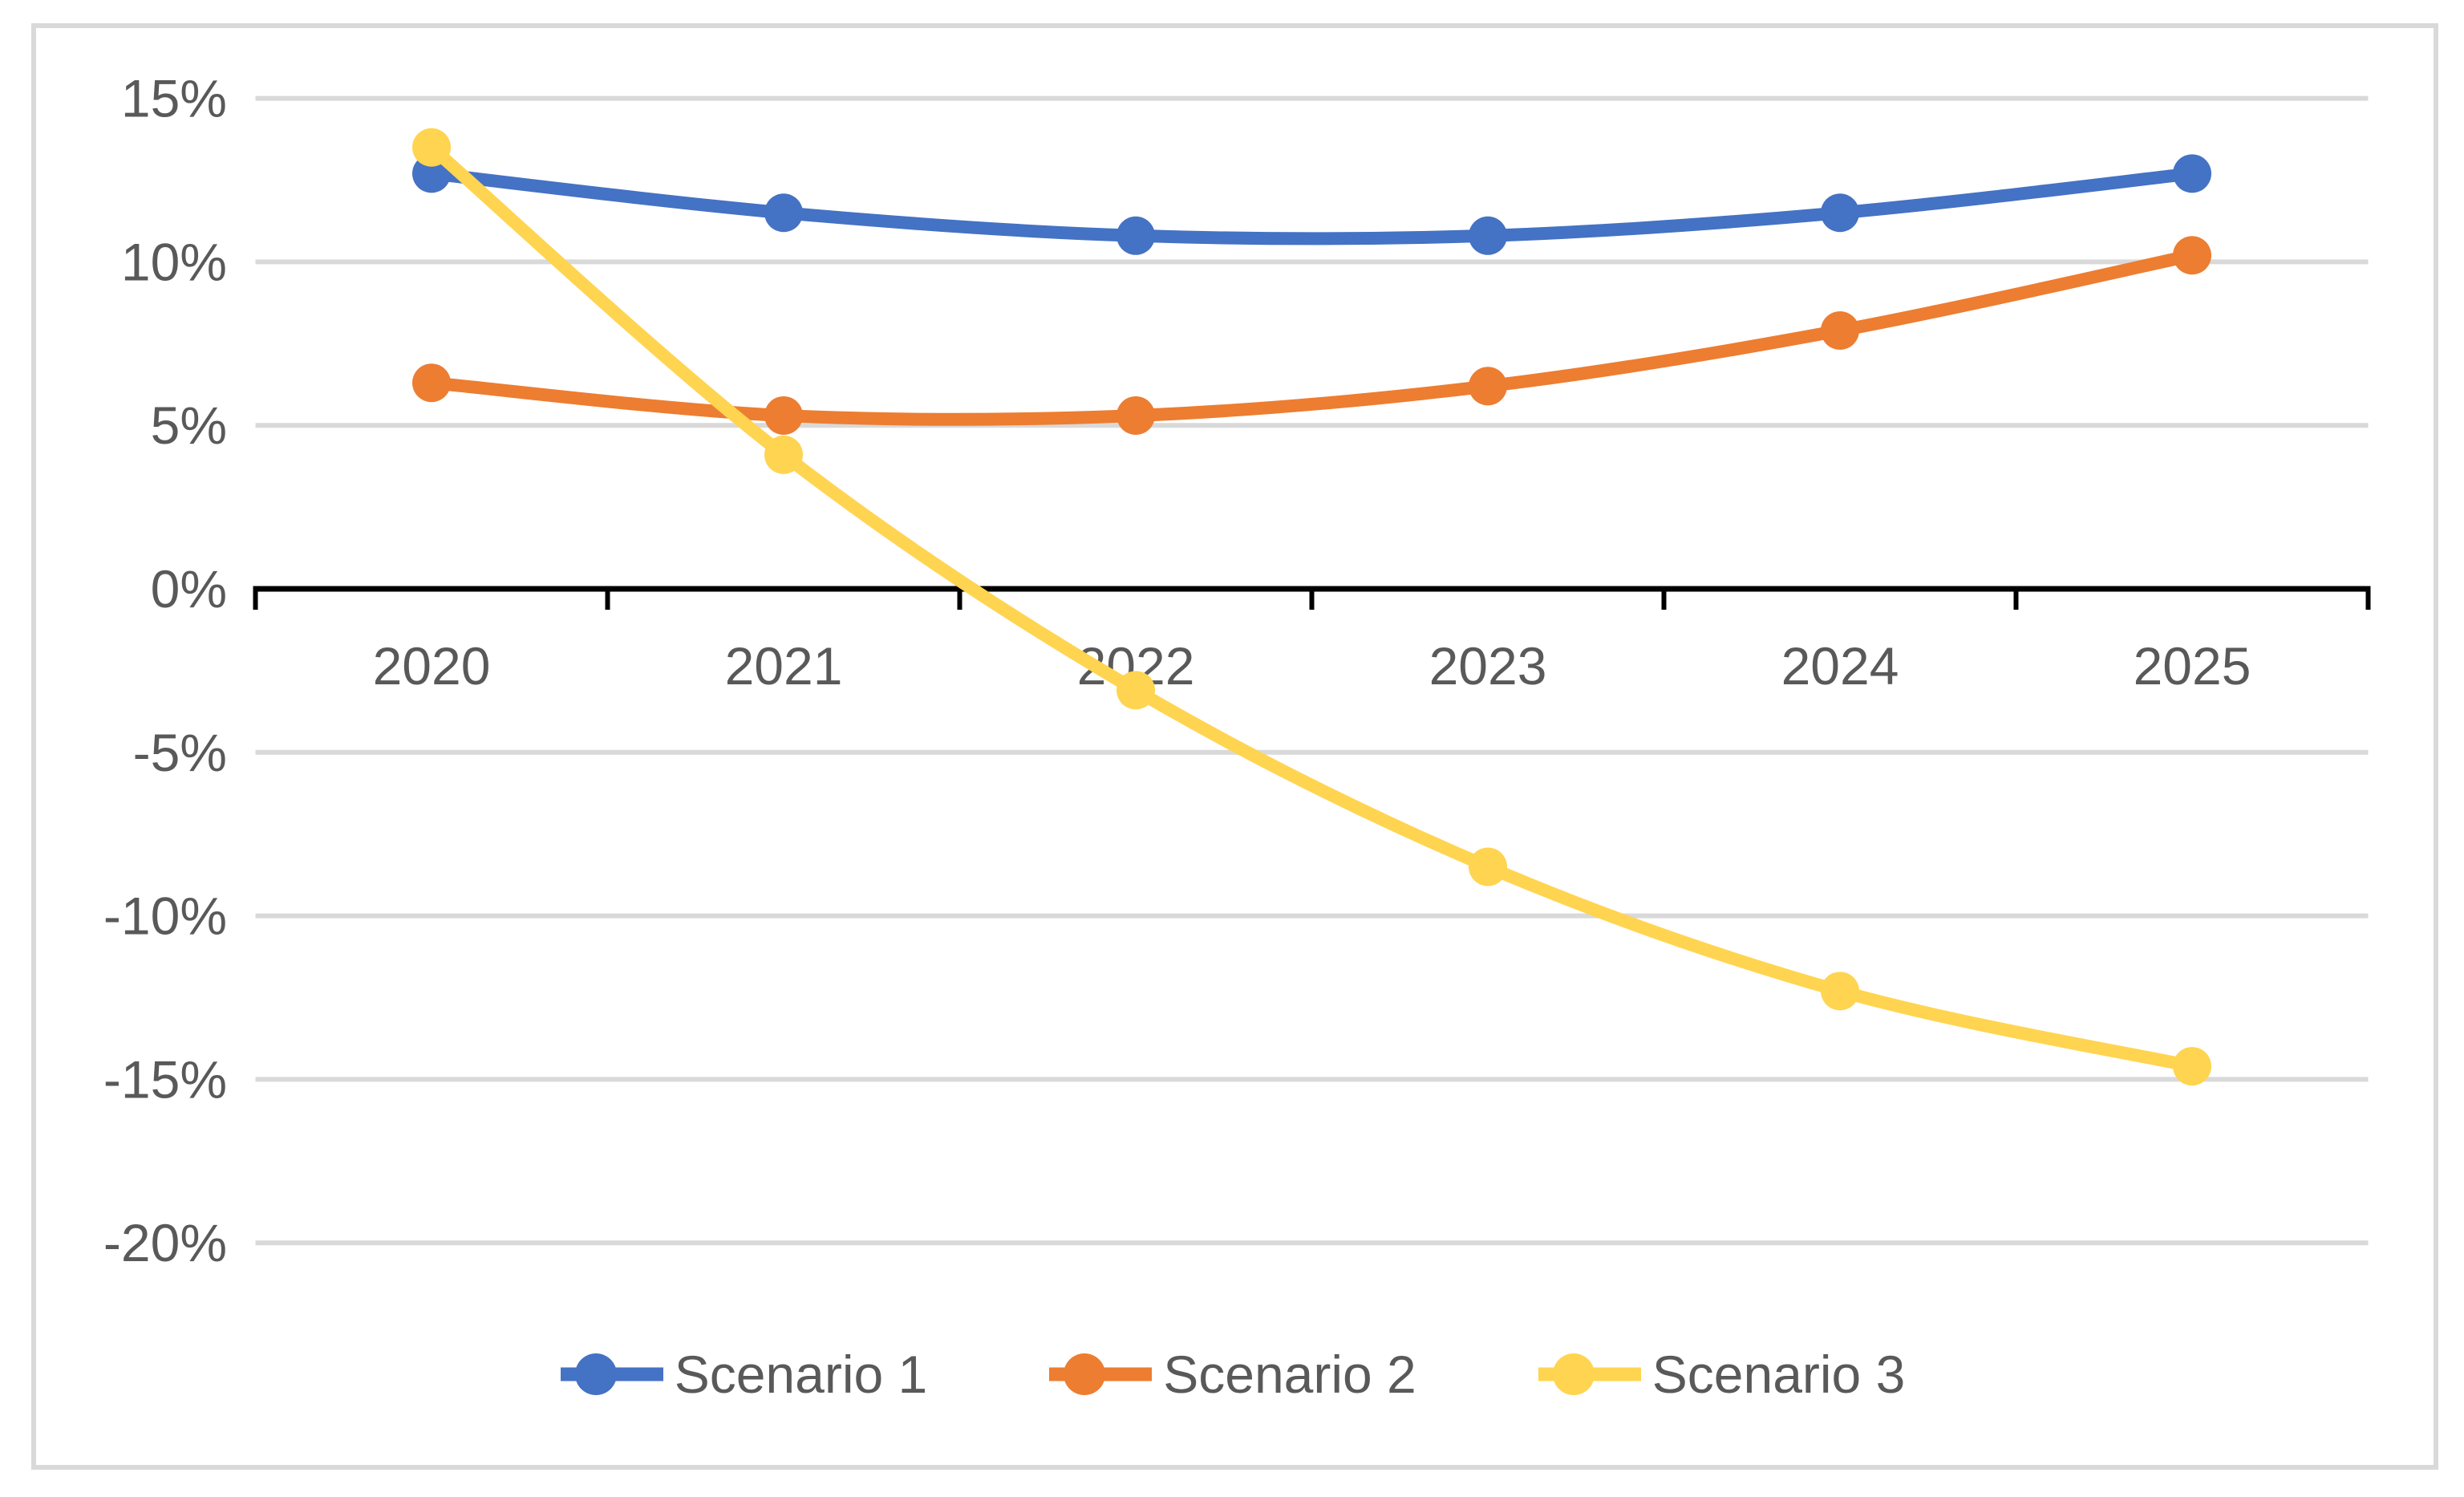  Describe the element at coordinates (189, 425) in the screenshot. I see `y-axis-tick-label: 5%` at that location.